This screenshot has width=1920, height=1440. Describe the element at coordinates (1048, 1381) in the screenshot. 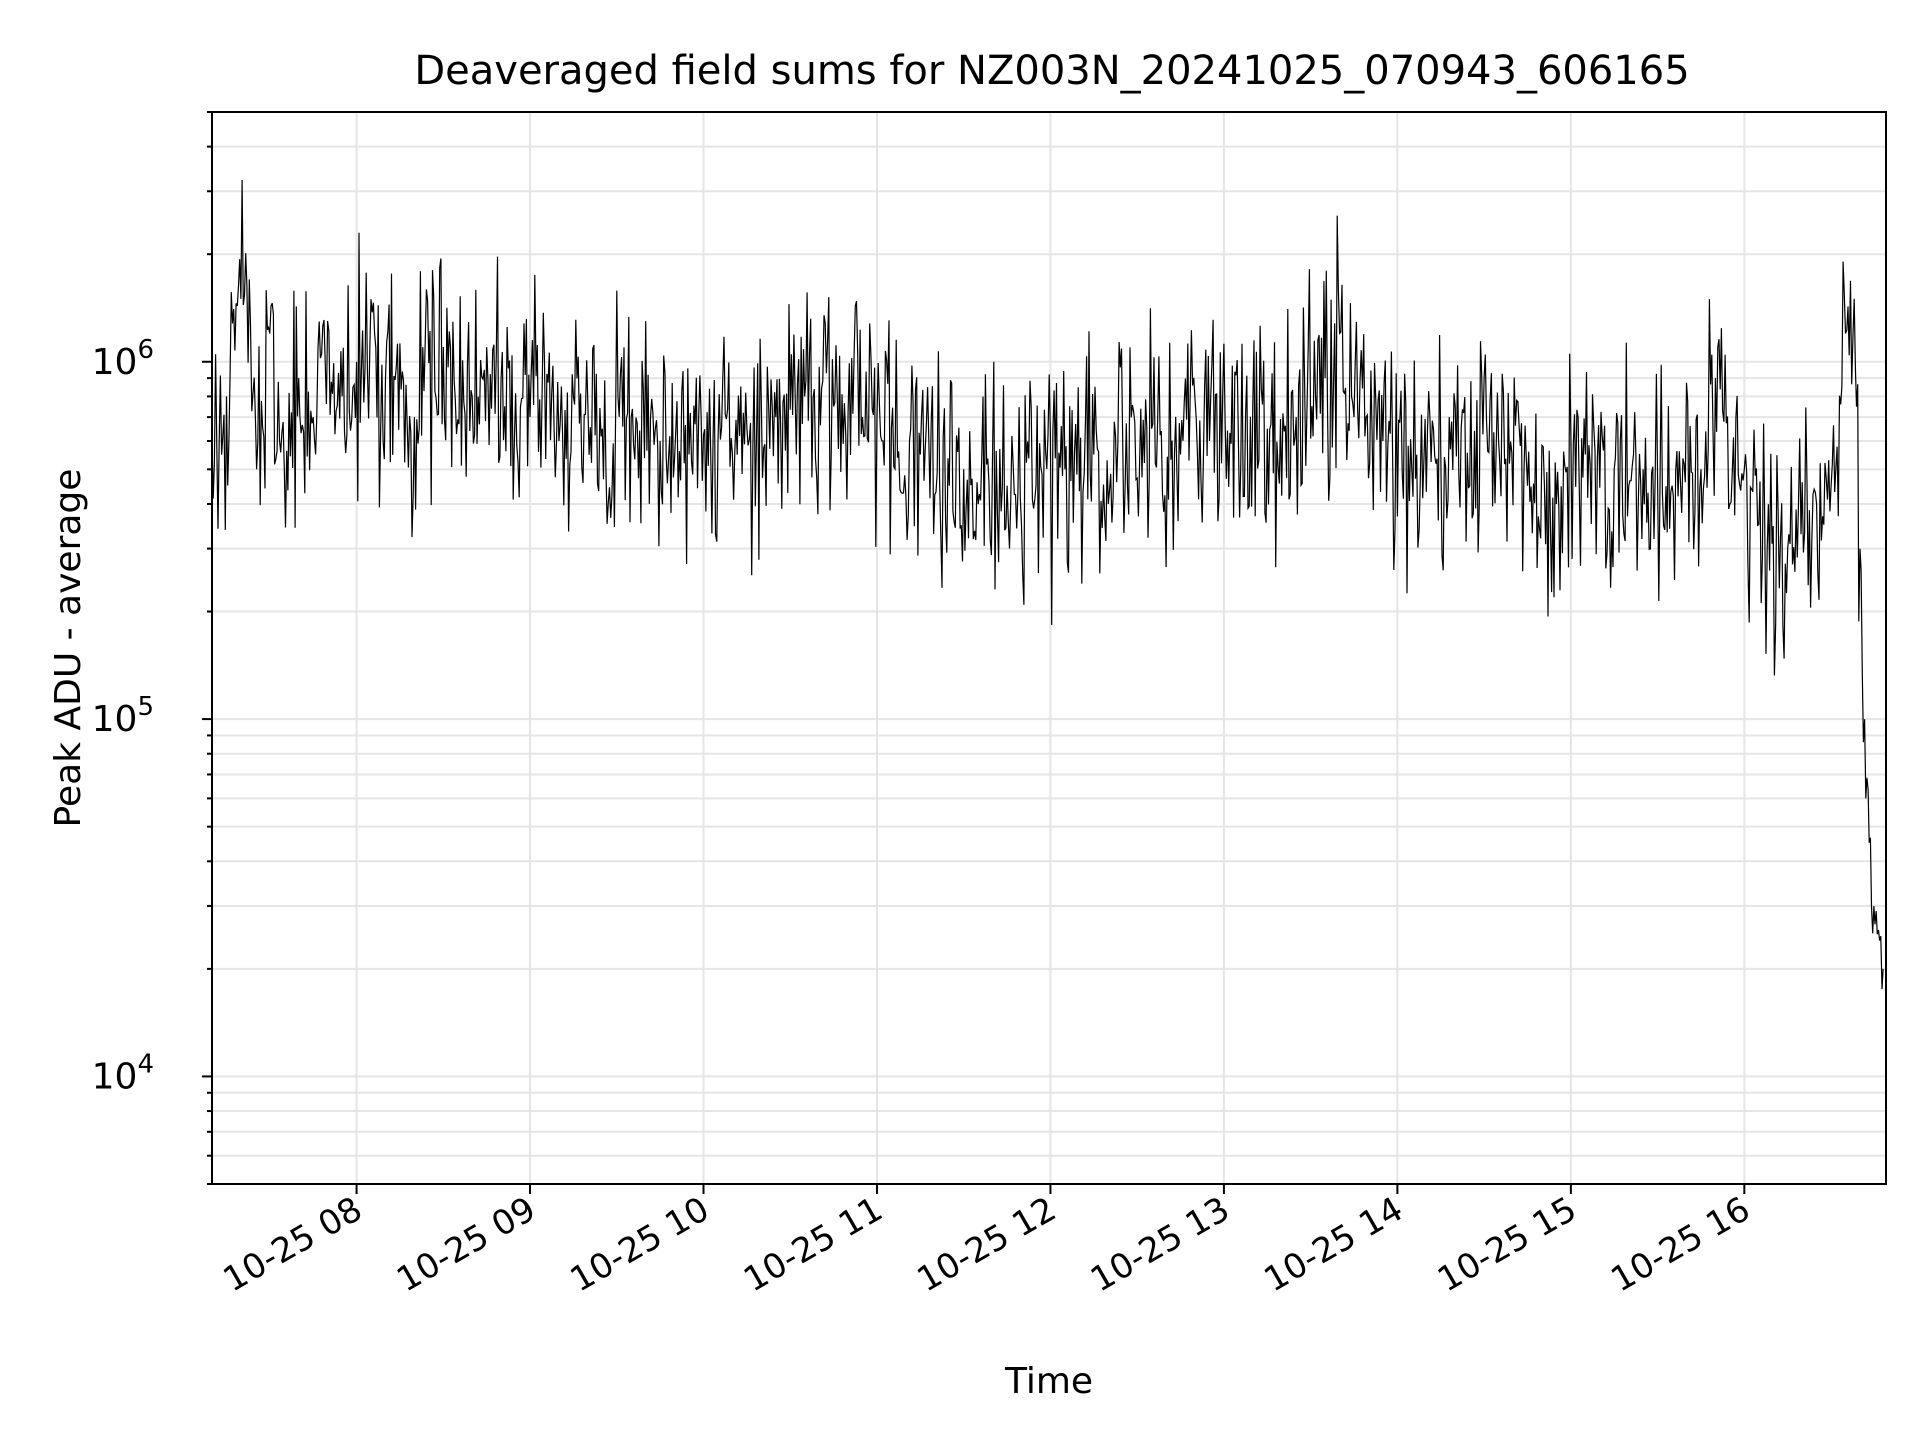

I see `x-axis-label: Time` at that location.